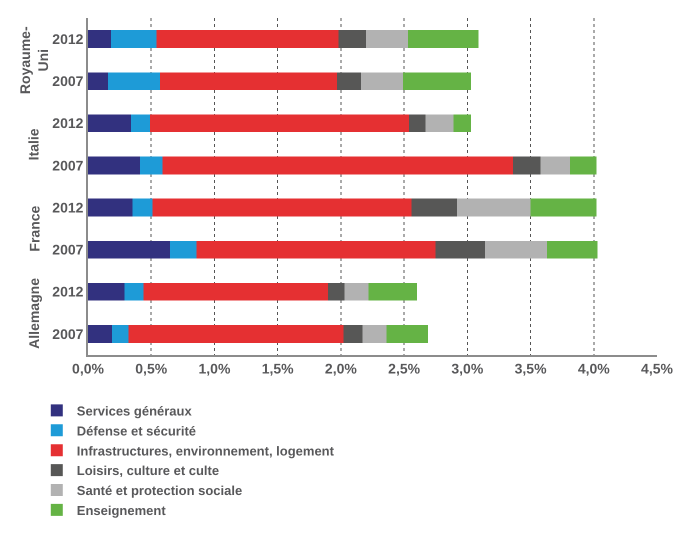 The image size is (686, 538). I want to click on text: Allemagne, so click(34, 313).